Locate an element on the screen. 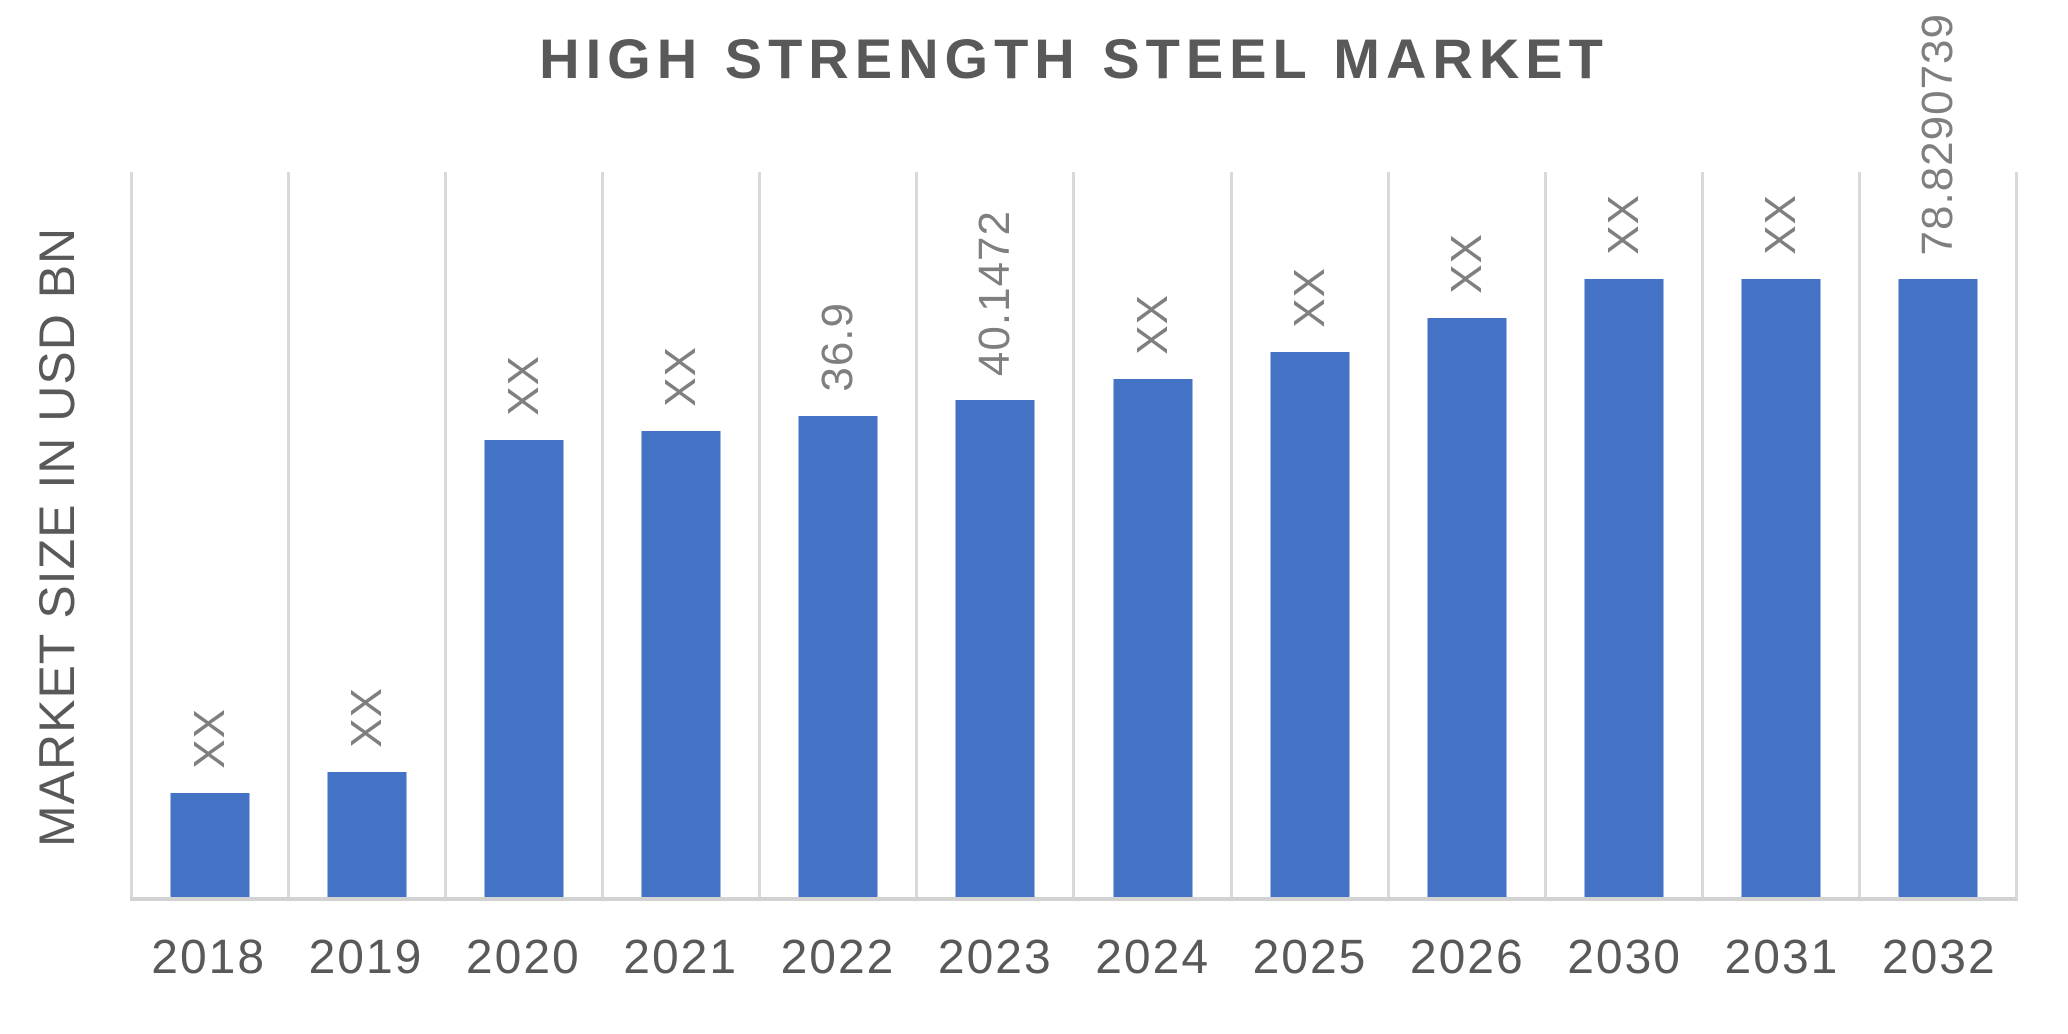  x-axis-label: 2021 is located at coordinates (681, 957).